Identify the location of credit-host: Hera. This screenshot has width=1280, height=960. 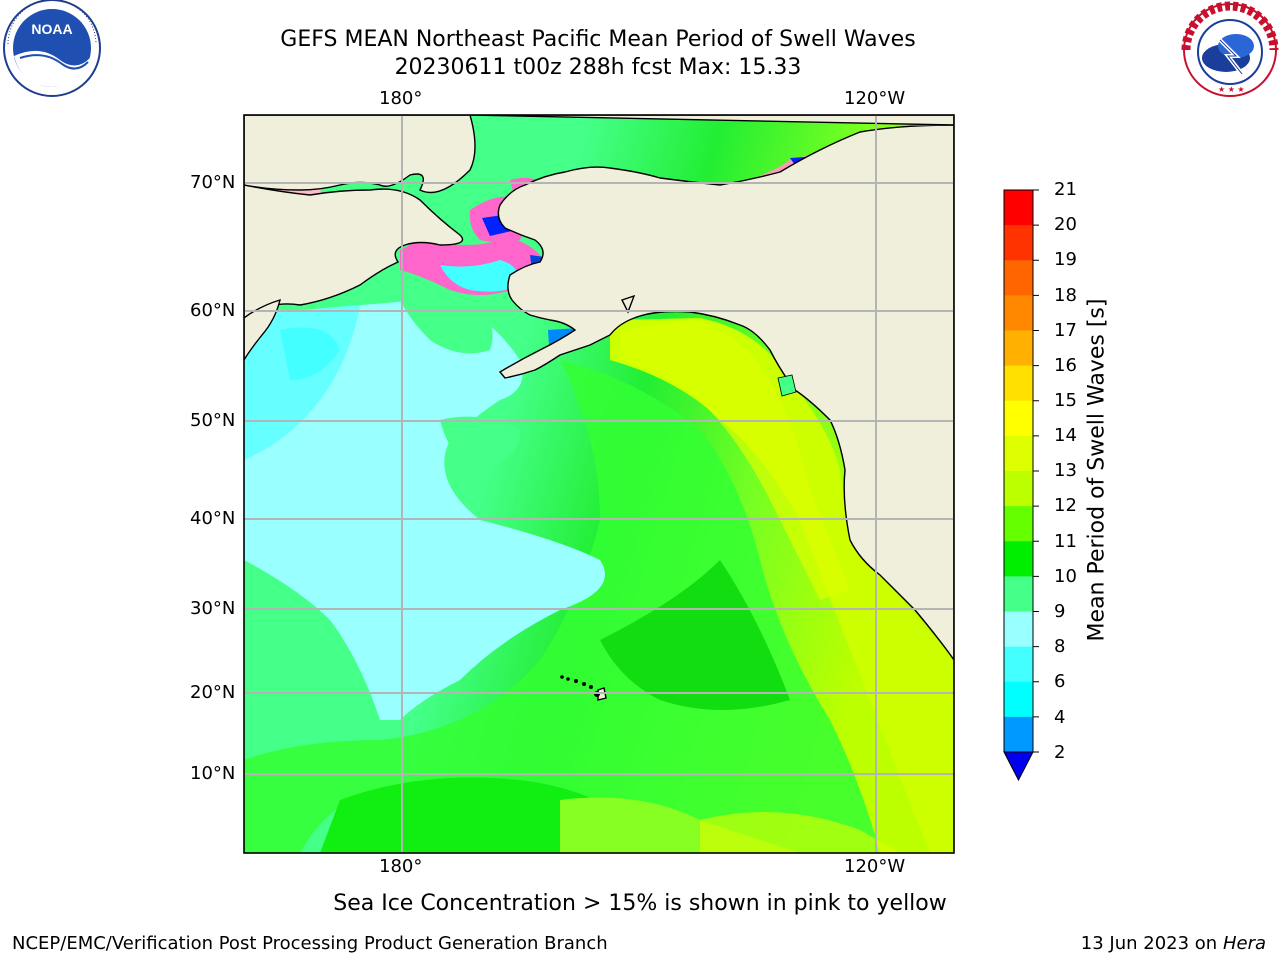
(1244, 943).